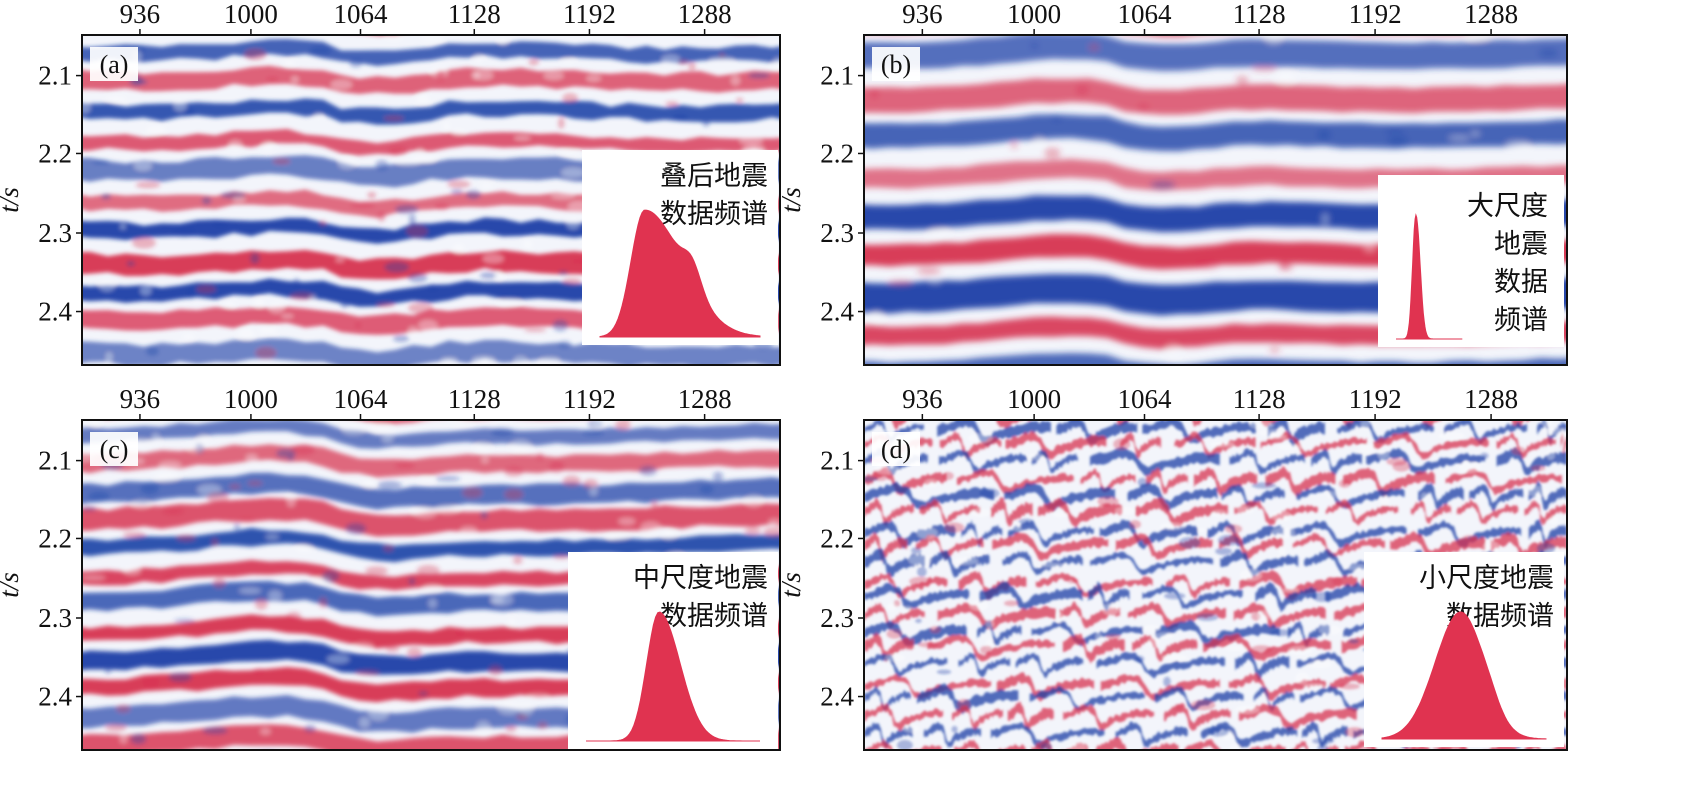  Describe the element at coordinates (791, 585) in the screenshot. I see `y-axis-title: t/s` at that location.